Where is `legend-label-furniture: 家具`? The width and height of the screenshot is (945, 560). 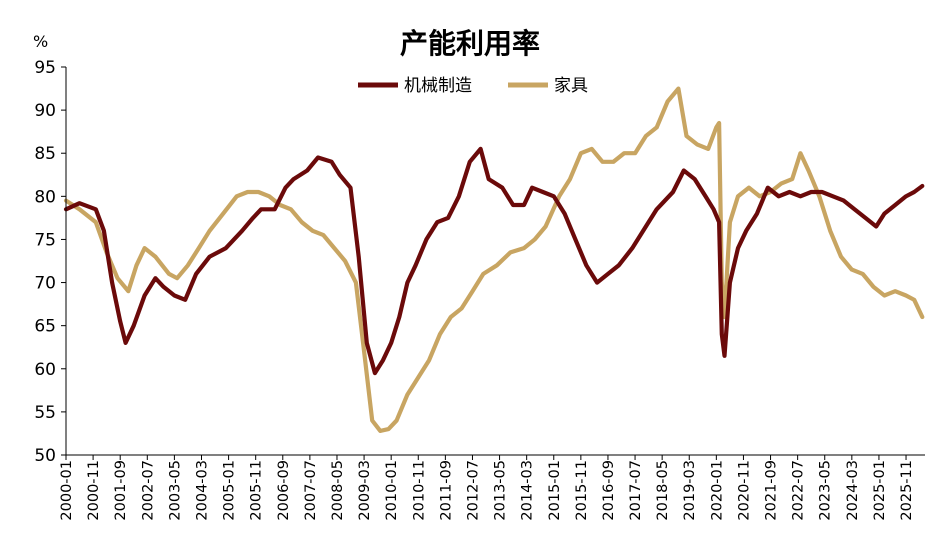 legend-label-furniture: 家具 is located at coordinates (571, 86).